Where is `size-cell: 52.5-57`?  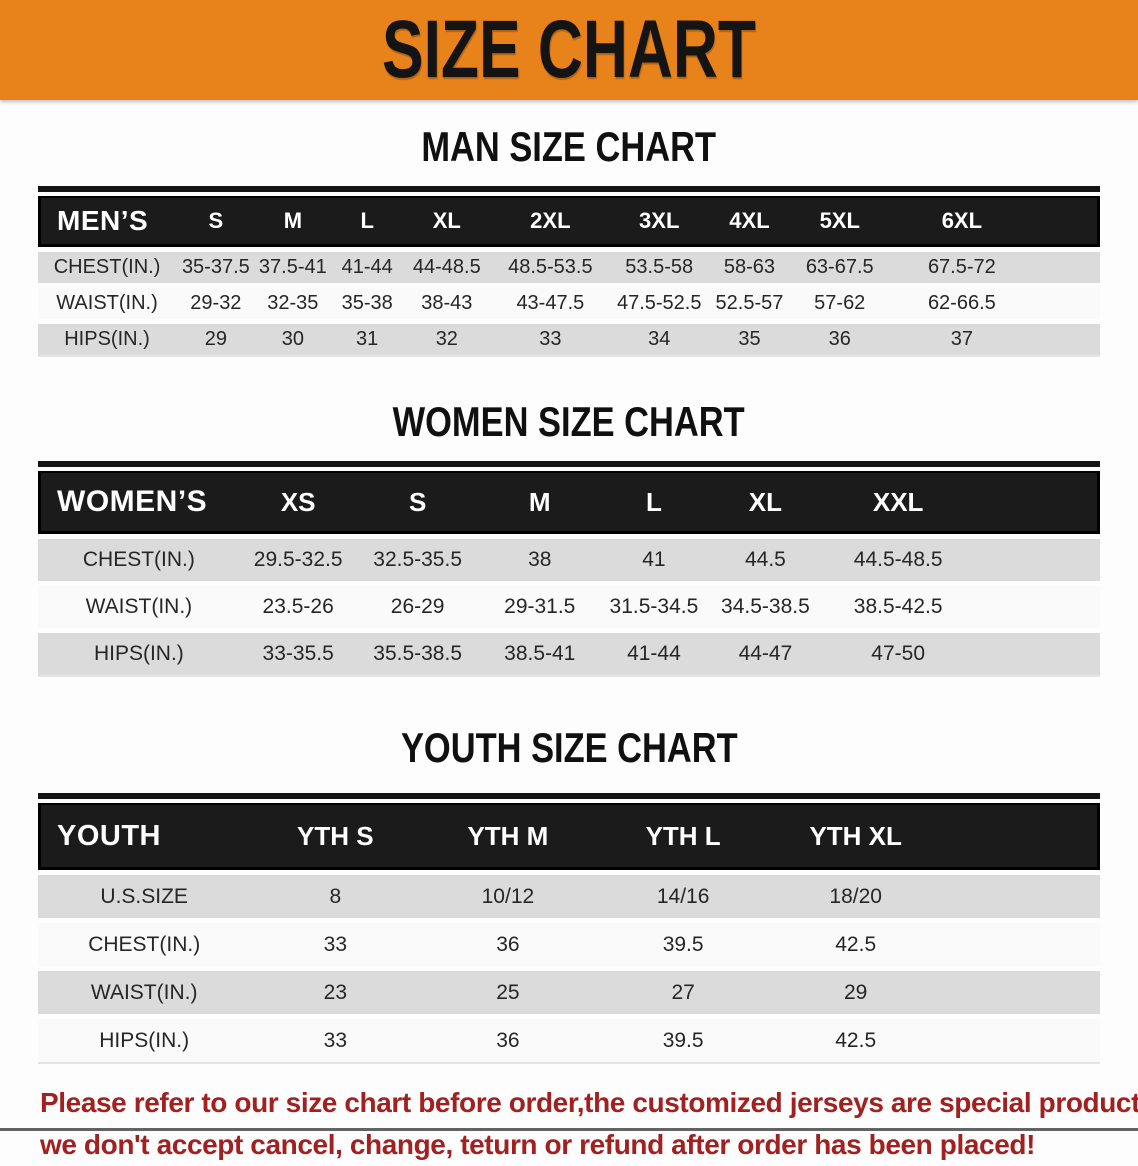 size-cell: 52.5-57 is located at coordinates (749, 301).